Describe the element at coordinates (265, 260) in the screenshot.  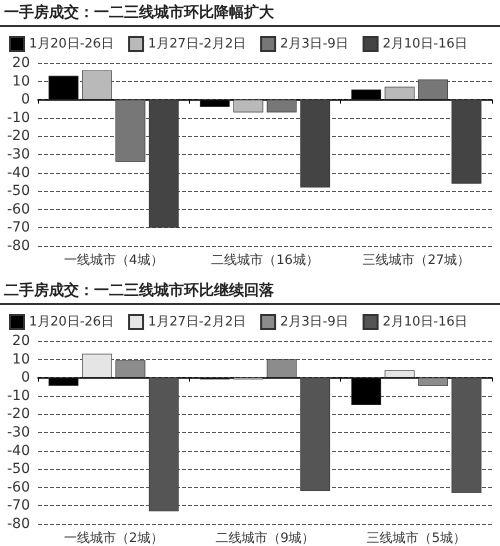
I see `x-tick-label: 二线城市（16城）` at that location.